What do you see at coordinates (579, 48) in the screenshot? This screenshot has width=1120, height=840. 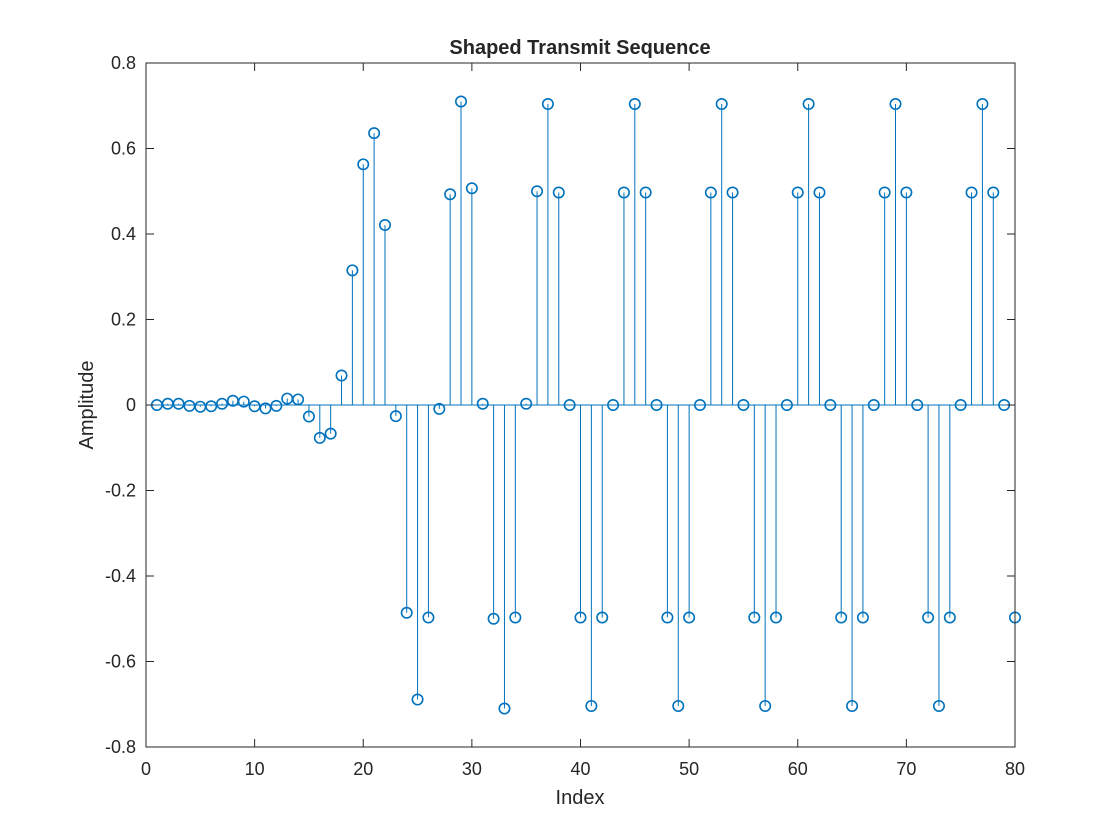 I see `chart-title: Shaped Transmit Sequence` at bounding box center [579, 48].